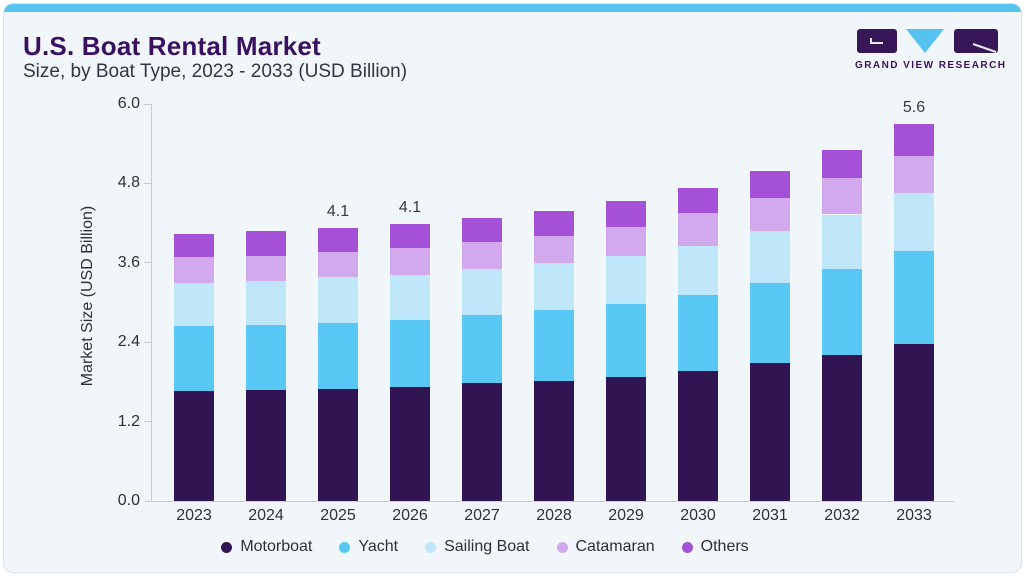  What do you see at coordinates (842, 427) in the screenshot?
I see `bar-segment-motorboat-2032` at bounding box center [842, 427].